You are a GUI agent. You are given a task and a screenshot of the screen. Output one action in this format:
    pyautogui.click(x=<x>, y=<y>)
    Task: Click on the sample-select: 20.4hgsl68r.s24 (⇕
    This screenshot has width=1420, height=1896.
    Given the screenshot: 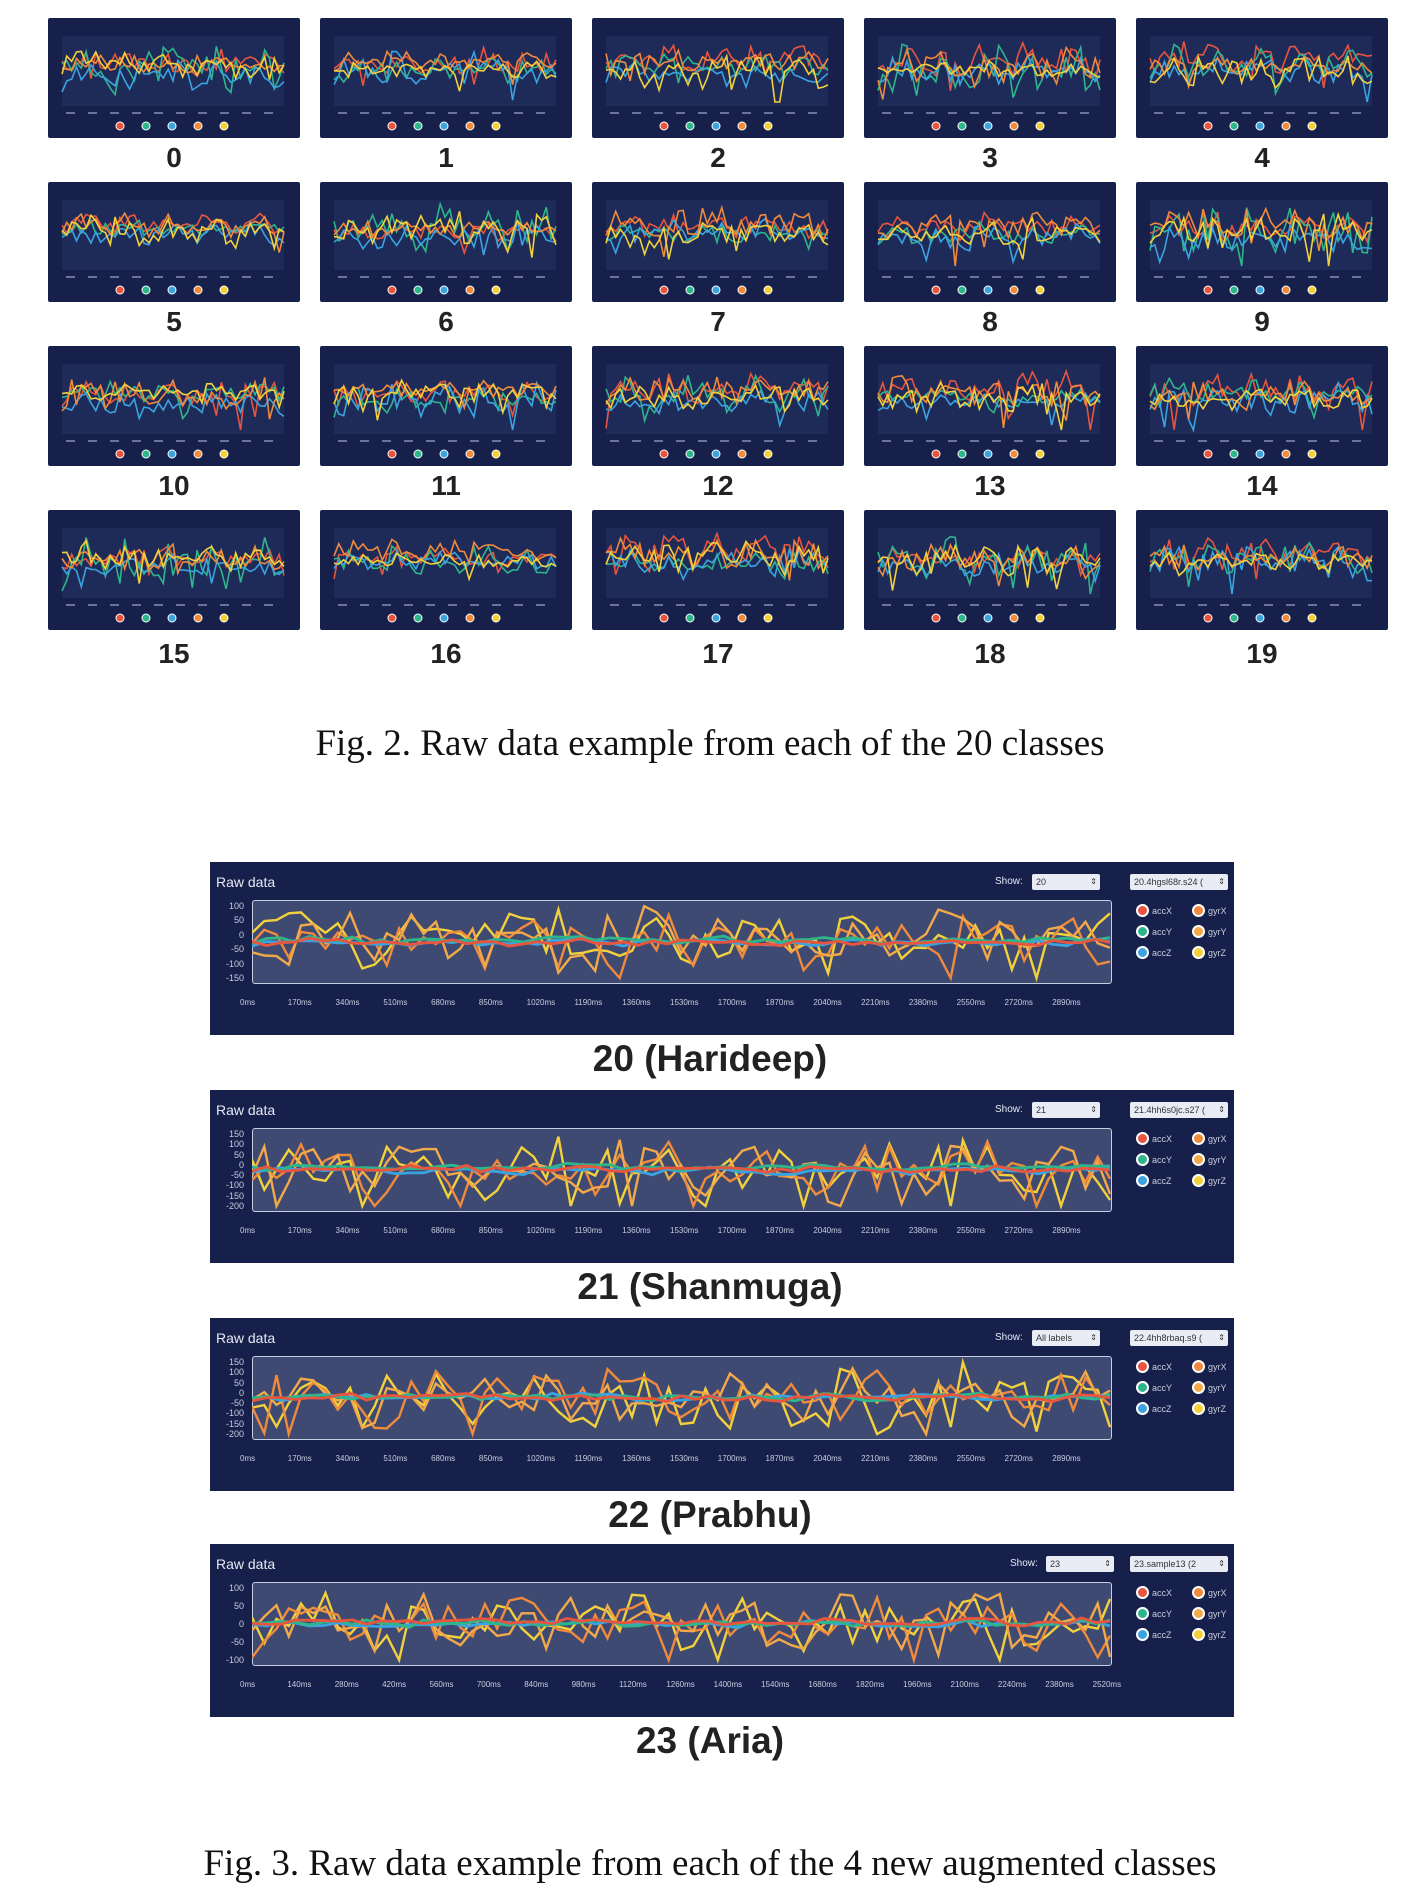 What is the action you would take?
    pyautogui.click(x=1179, y=882)
    